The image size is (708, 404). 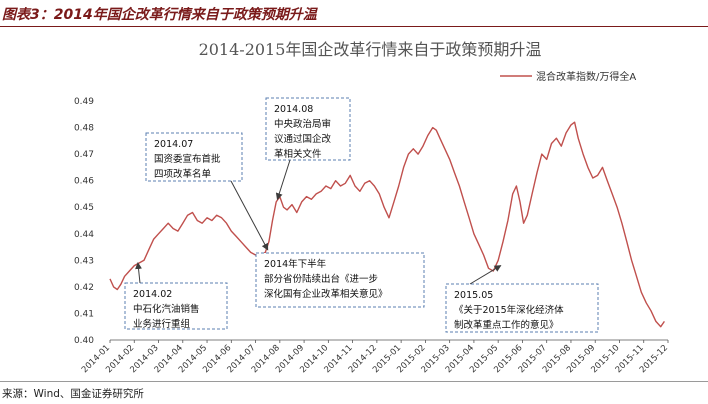 I want to click on chart-title: 2014-2015年国企改革行情来自于政策预期升温, so click(x=370, y=49).